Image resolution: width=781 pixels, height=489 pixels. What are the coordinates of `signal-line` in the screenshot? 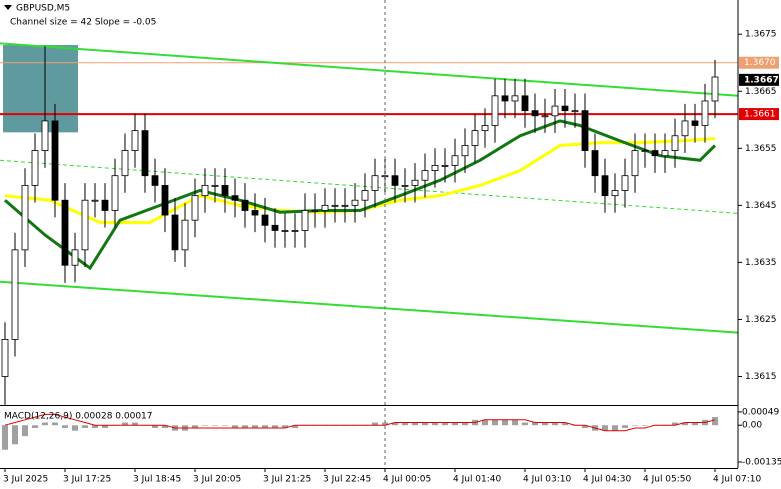 It's located at (360, 422).